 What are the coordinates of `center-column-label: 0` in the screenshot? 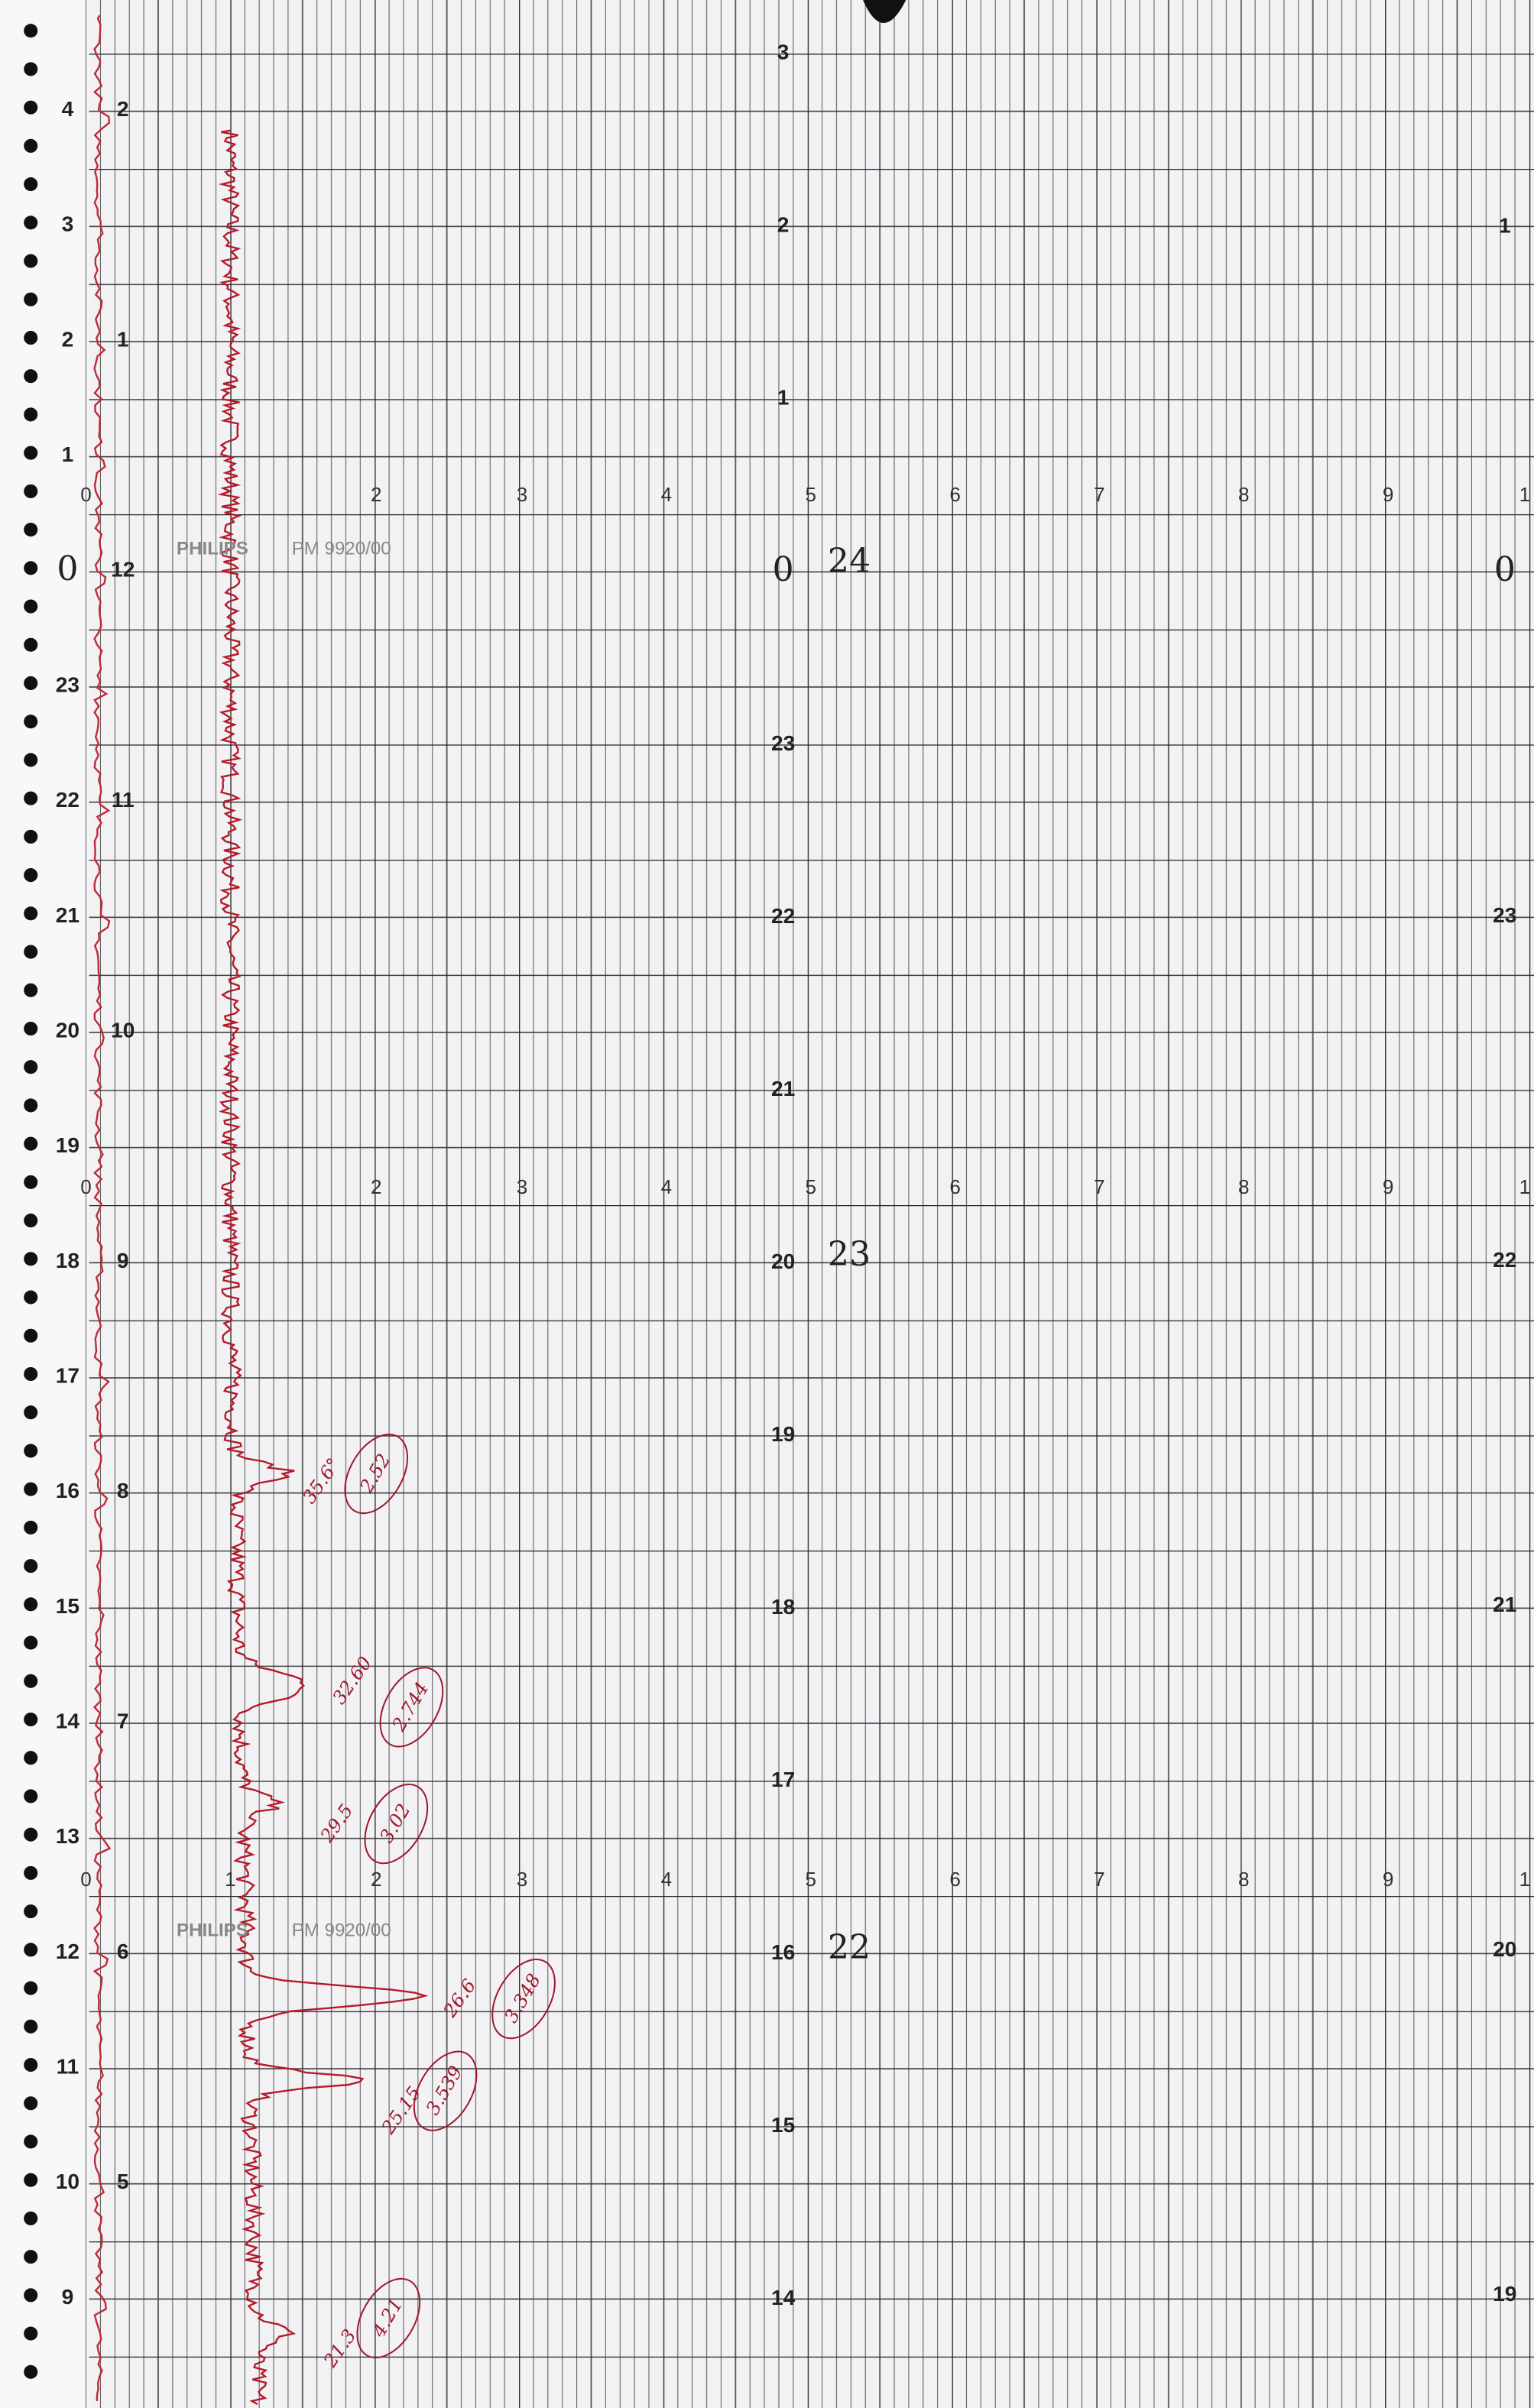 It's located at (783, 569).